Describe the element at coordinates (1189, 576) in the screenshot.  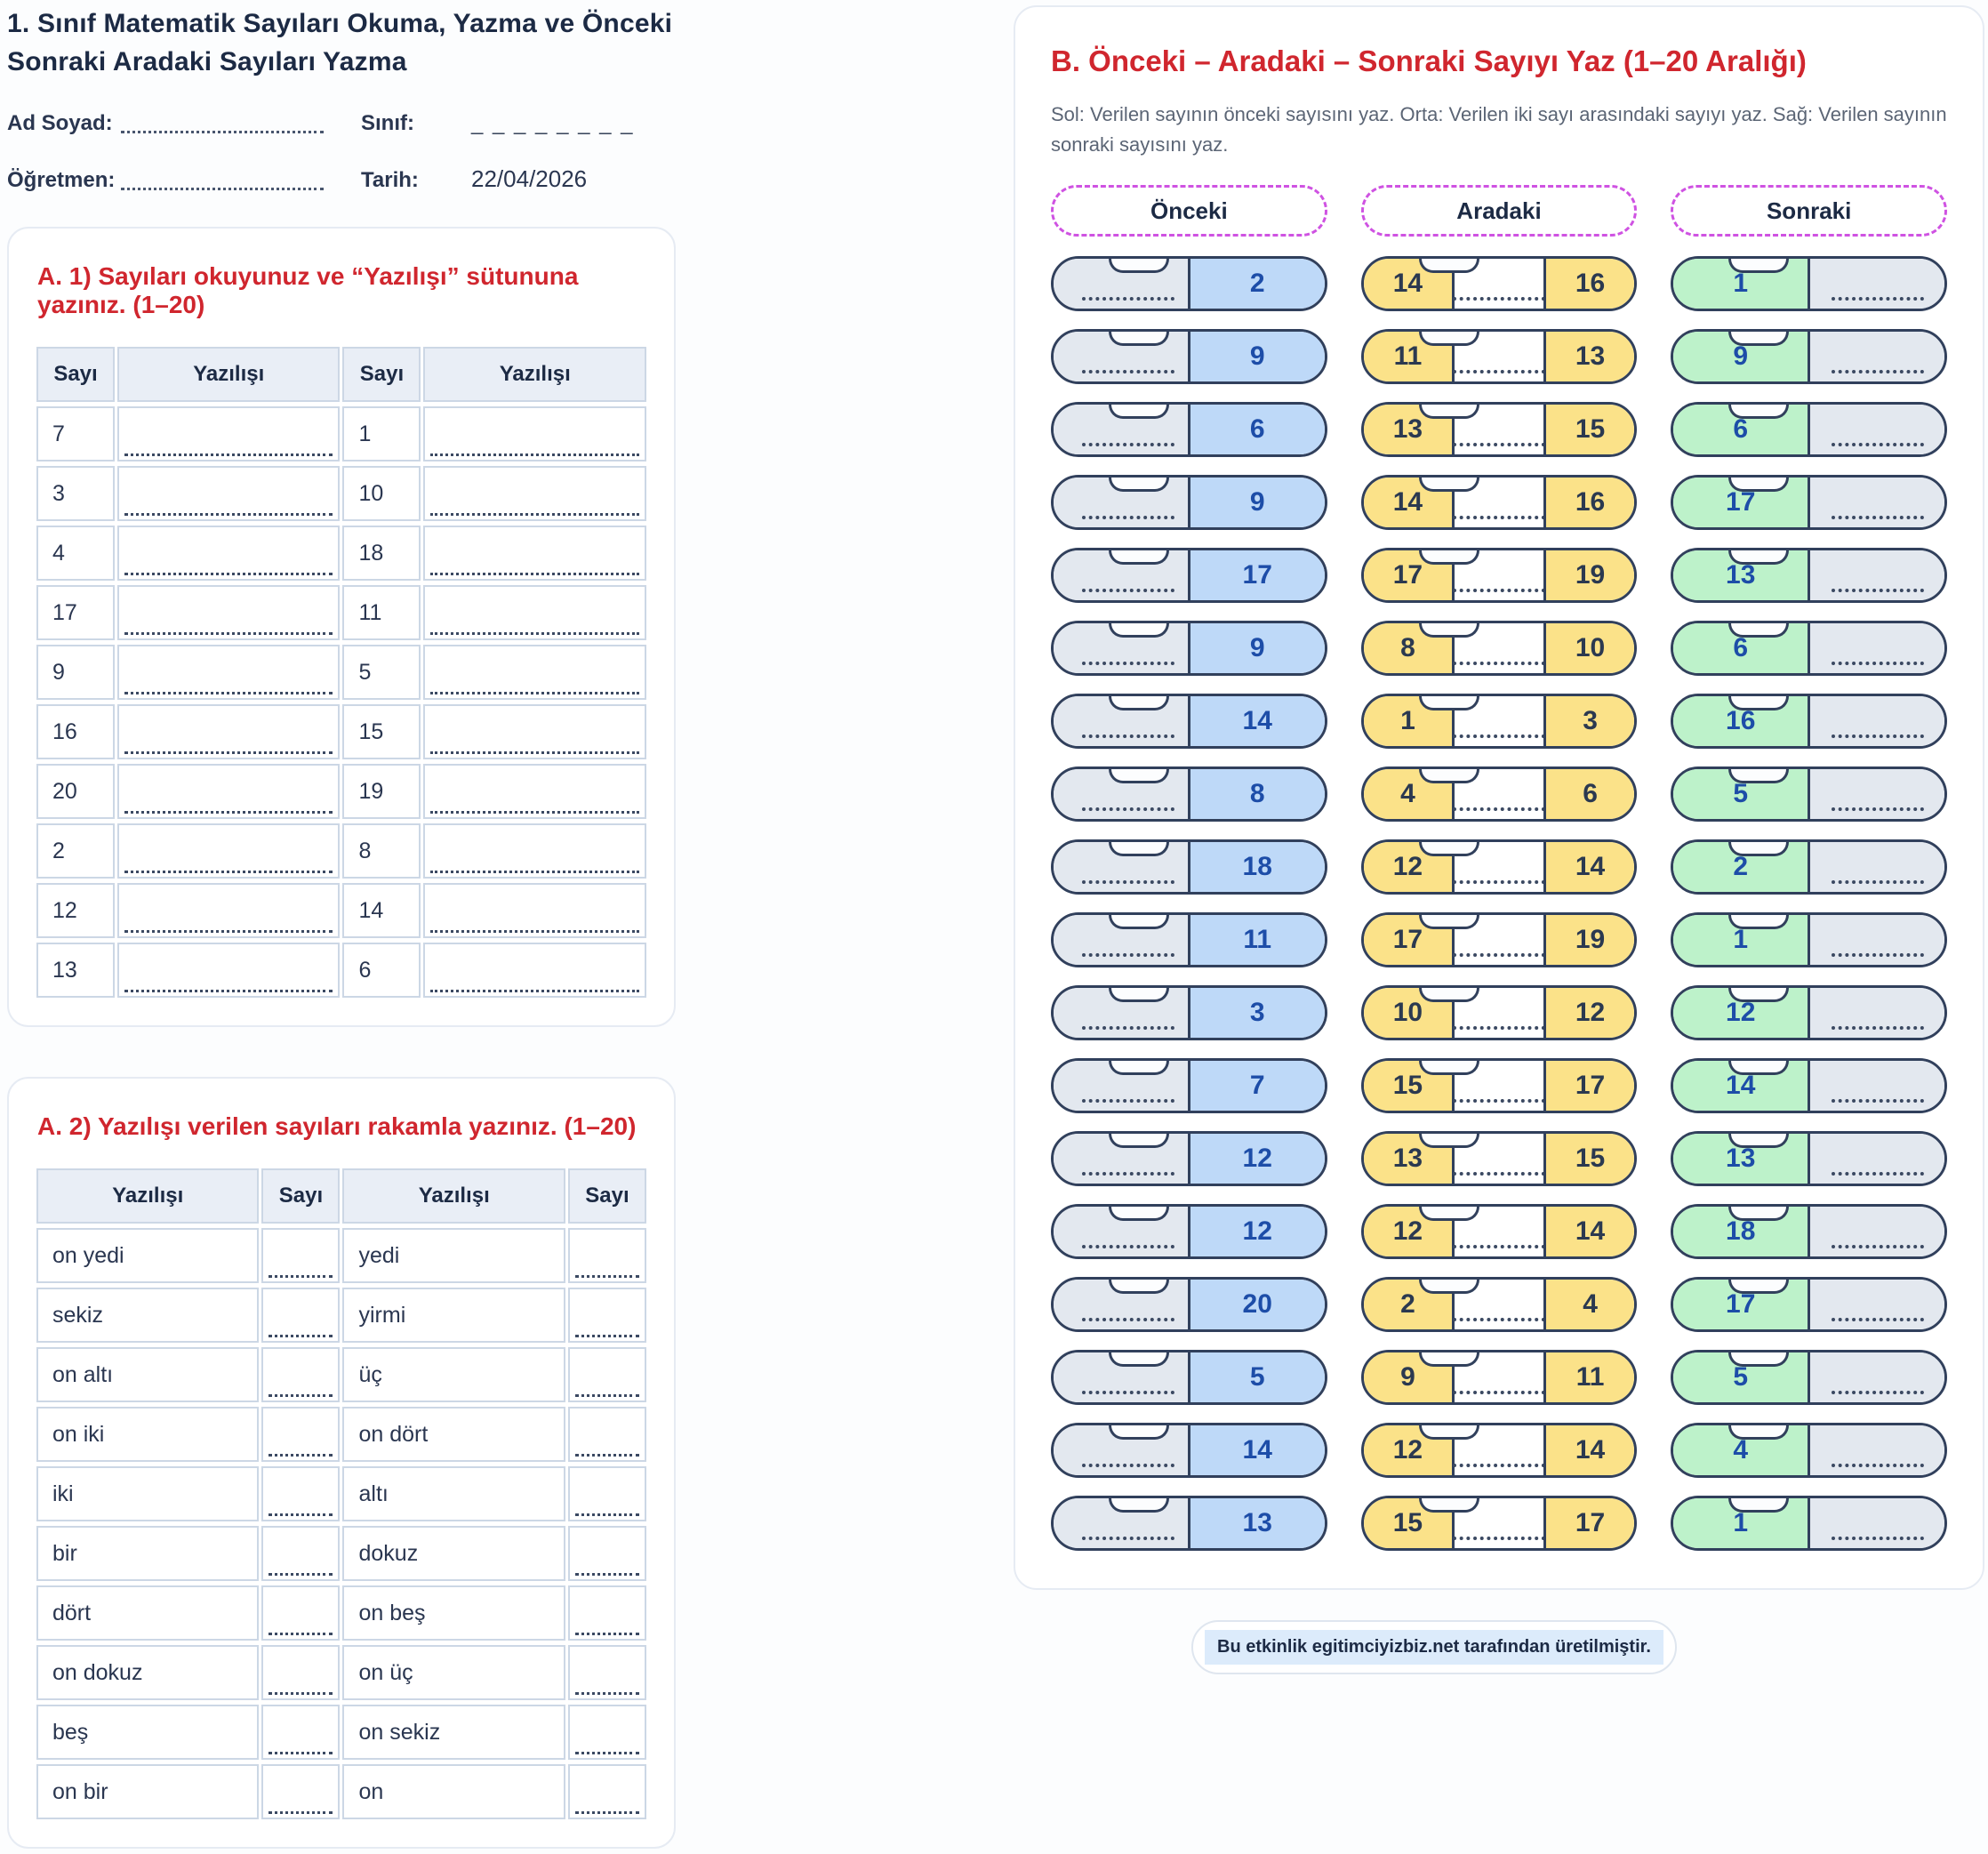
I see `onceki-pill: 17` at that location.